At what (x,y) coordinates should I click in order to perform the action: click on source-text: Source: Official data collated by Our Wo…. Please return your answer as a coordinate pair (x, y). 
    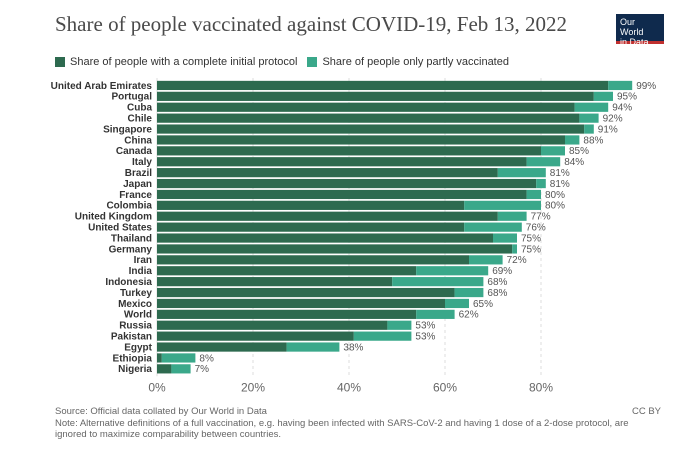
    Looking at the image, I should click on (161, 411).